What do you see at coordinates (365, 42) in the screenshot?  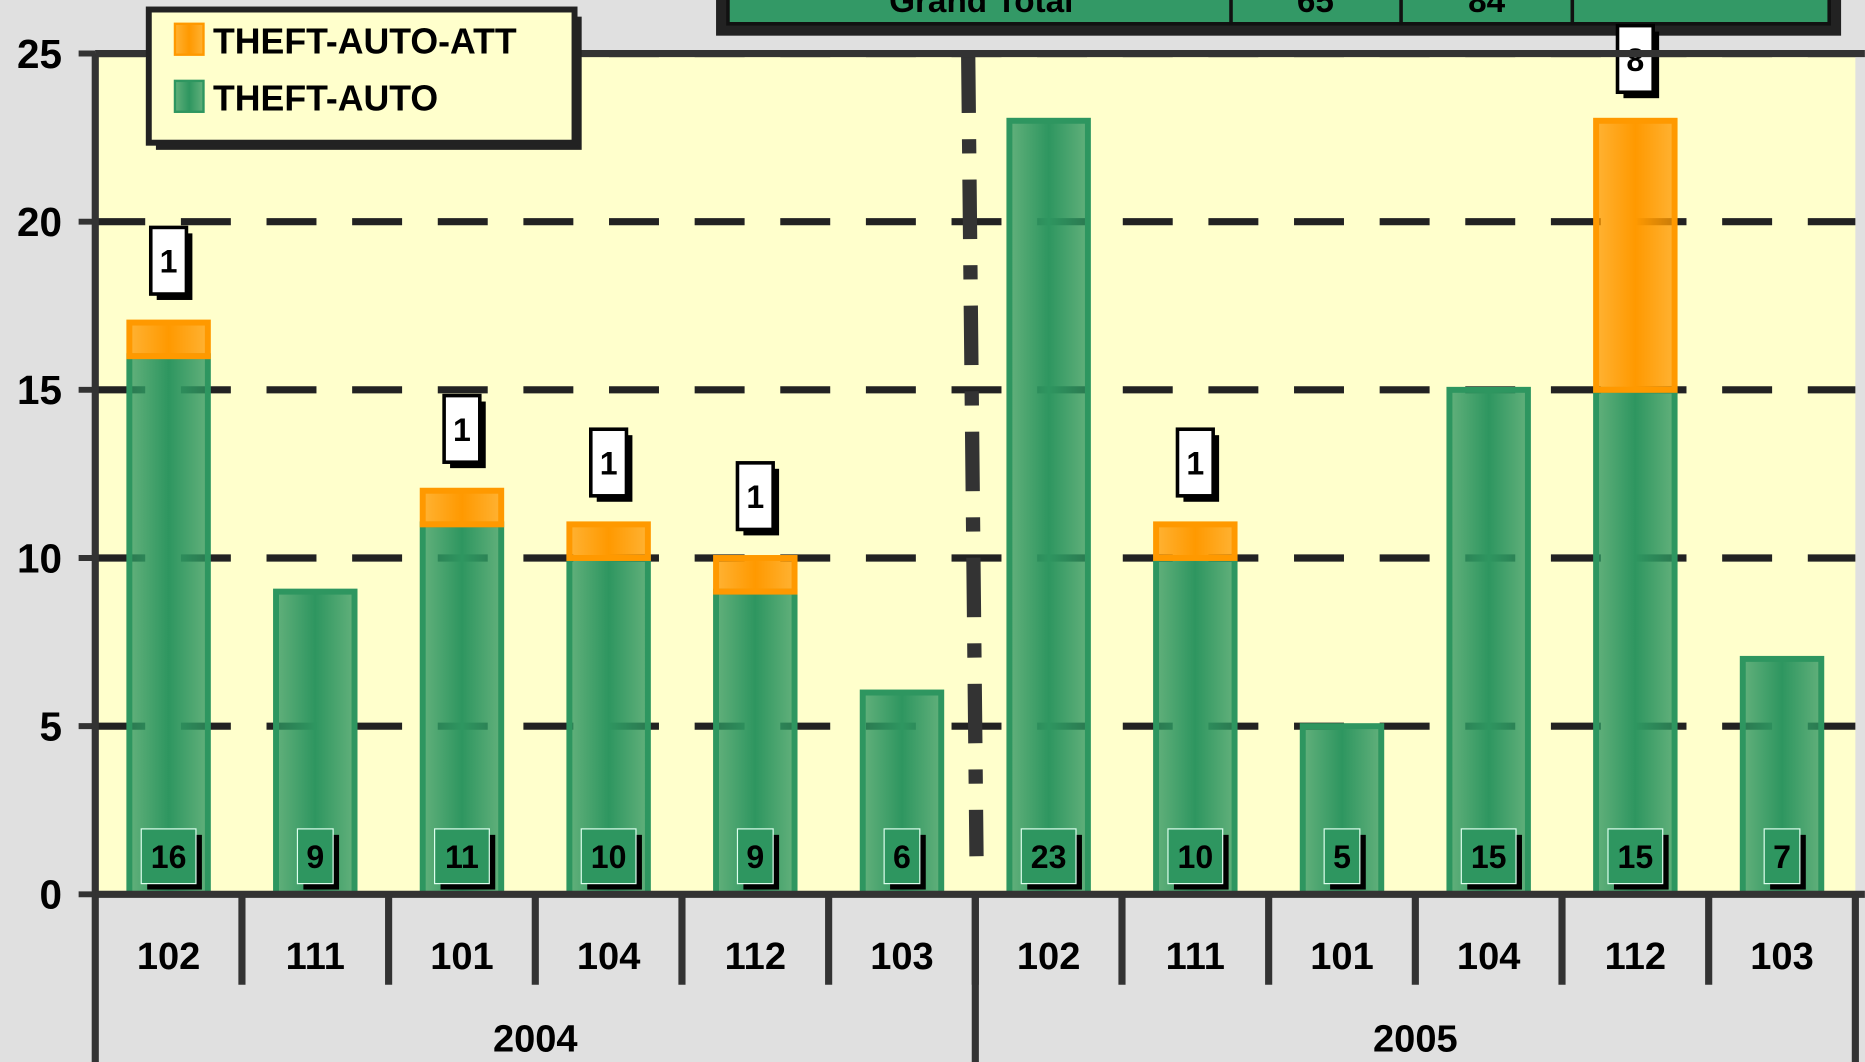 I see `legend-label: THEFT-AUTO-ATT` at bounding box center [365, 42].